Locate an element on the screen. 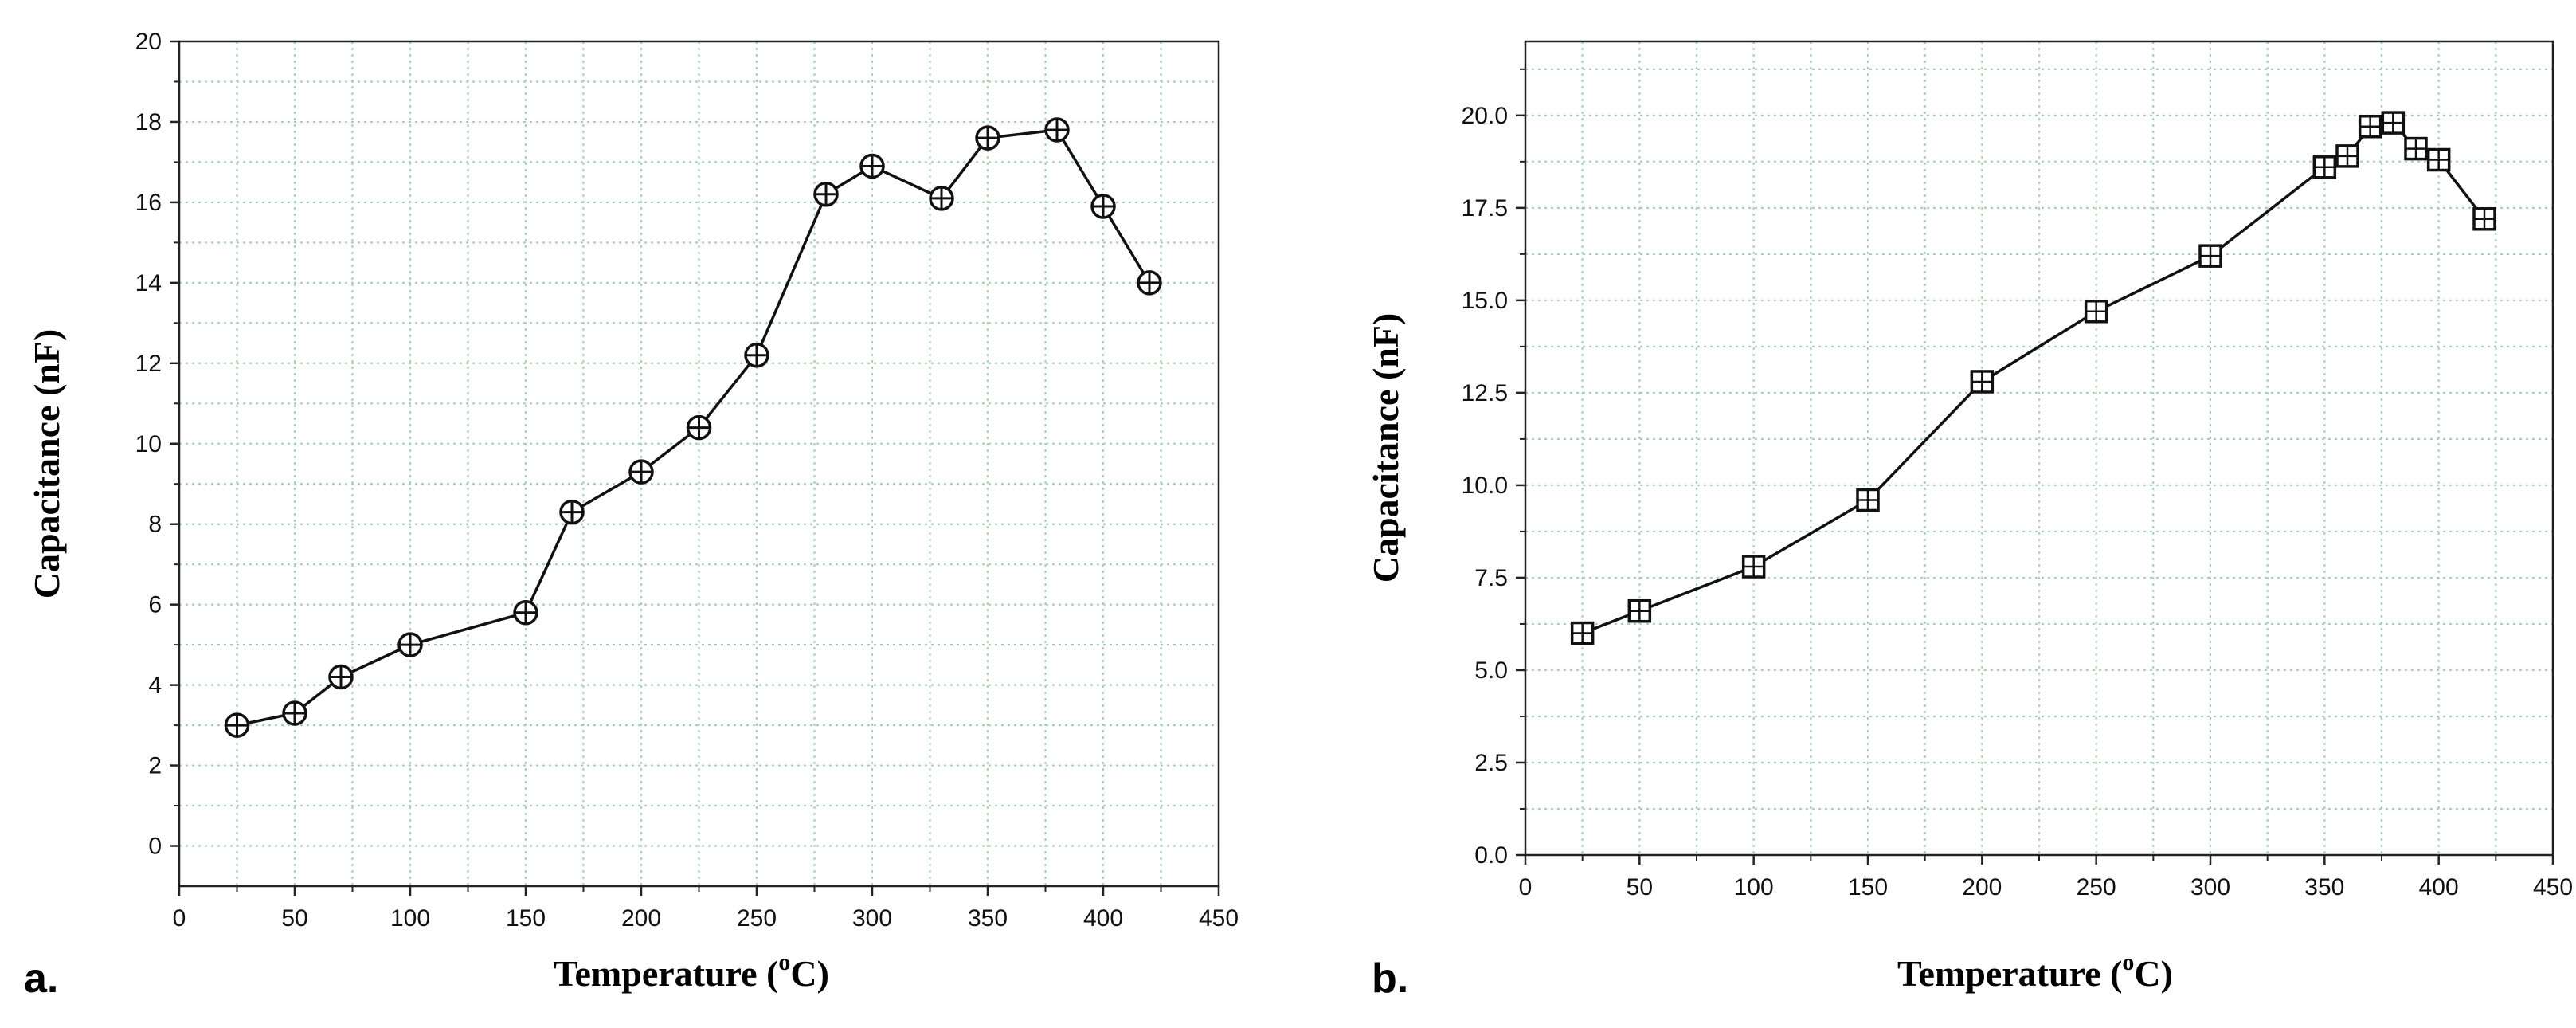  y-tick-label: 2 is located at coordinates (155, 766).